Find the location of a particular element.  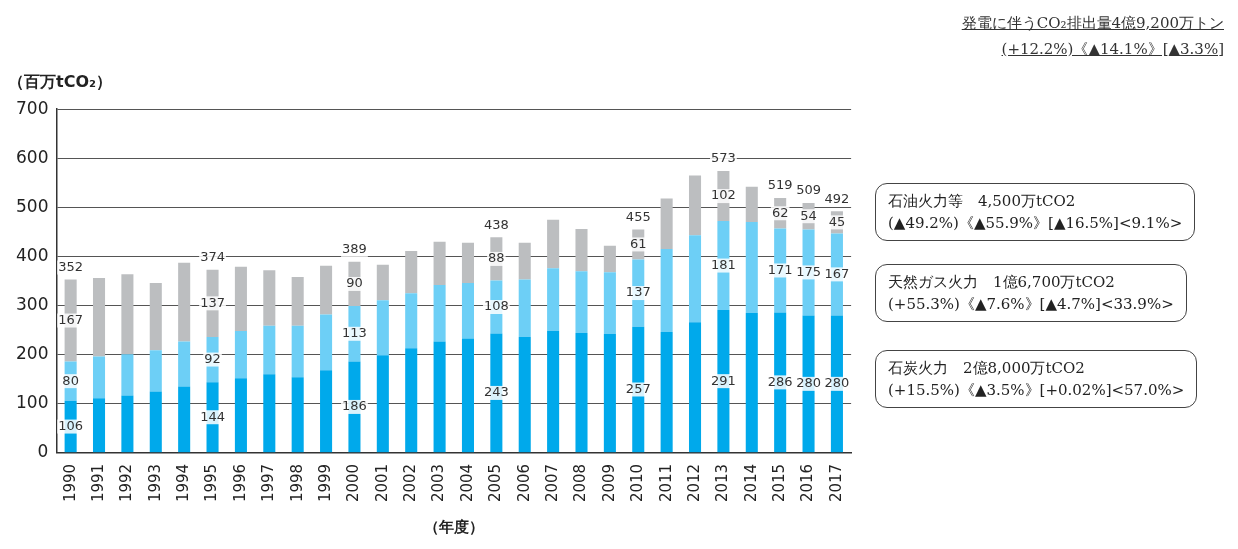

x-tick-label: 2004 is located at coordinates (466, 483).